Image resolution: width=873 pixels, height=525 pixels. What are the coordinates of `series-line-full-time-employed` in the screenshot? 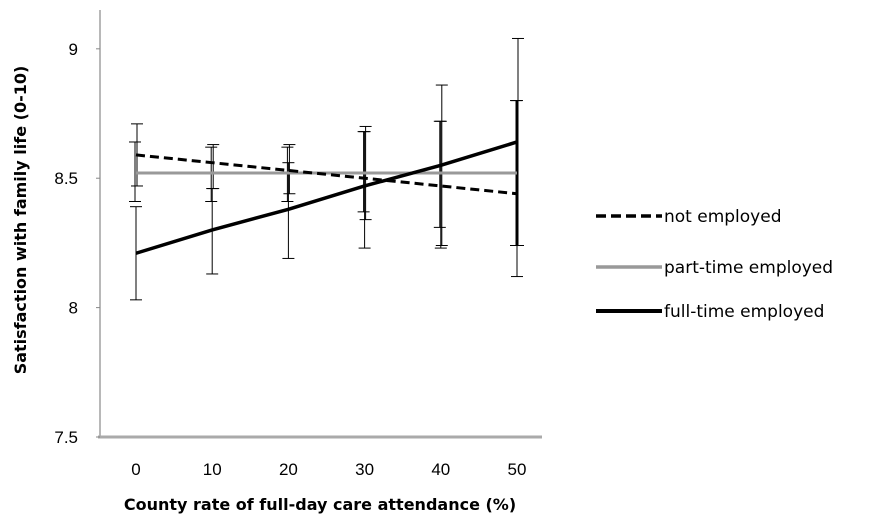 It's located at (326, 197).